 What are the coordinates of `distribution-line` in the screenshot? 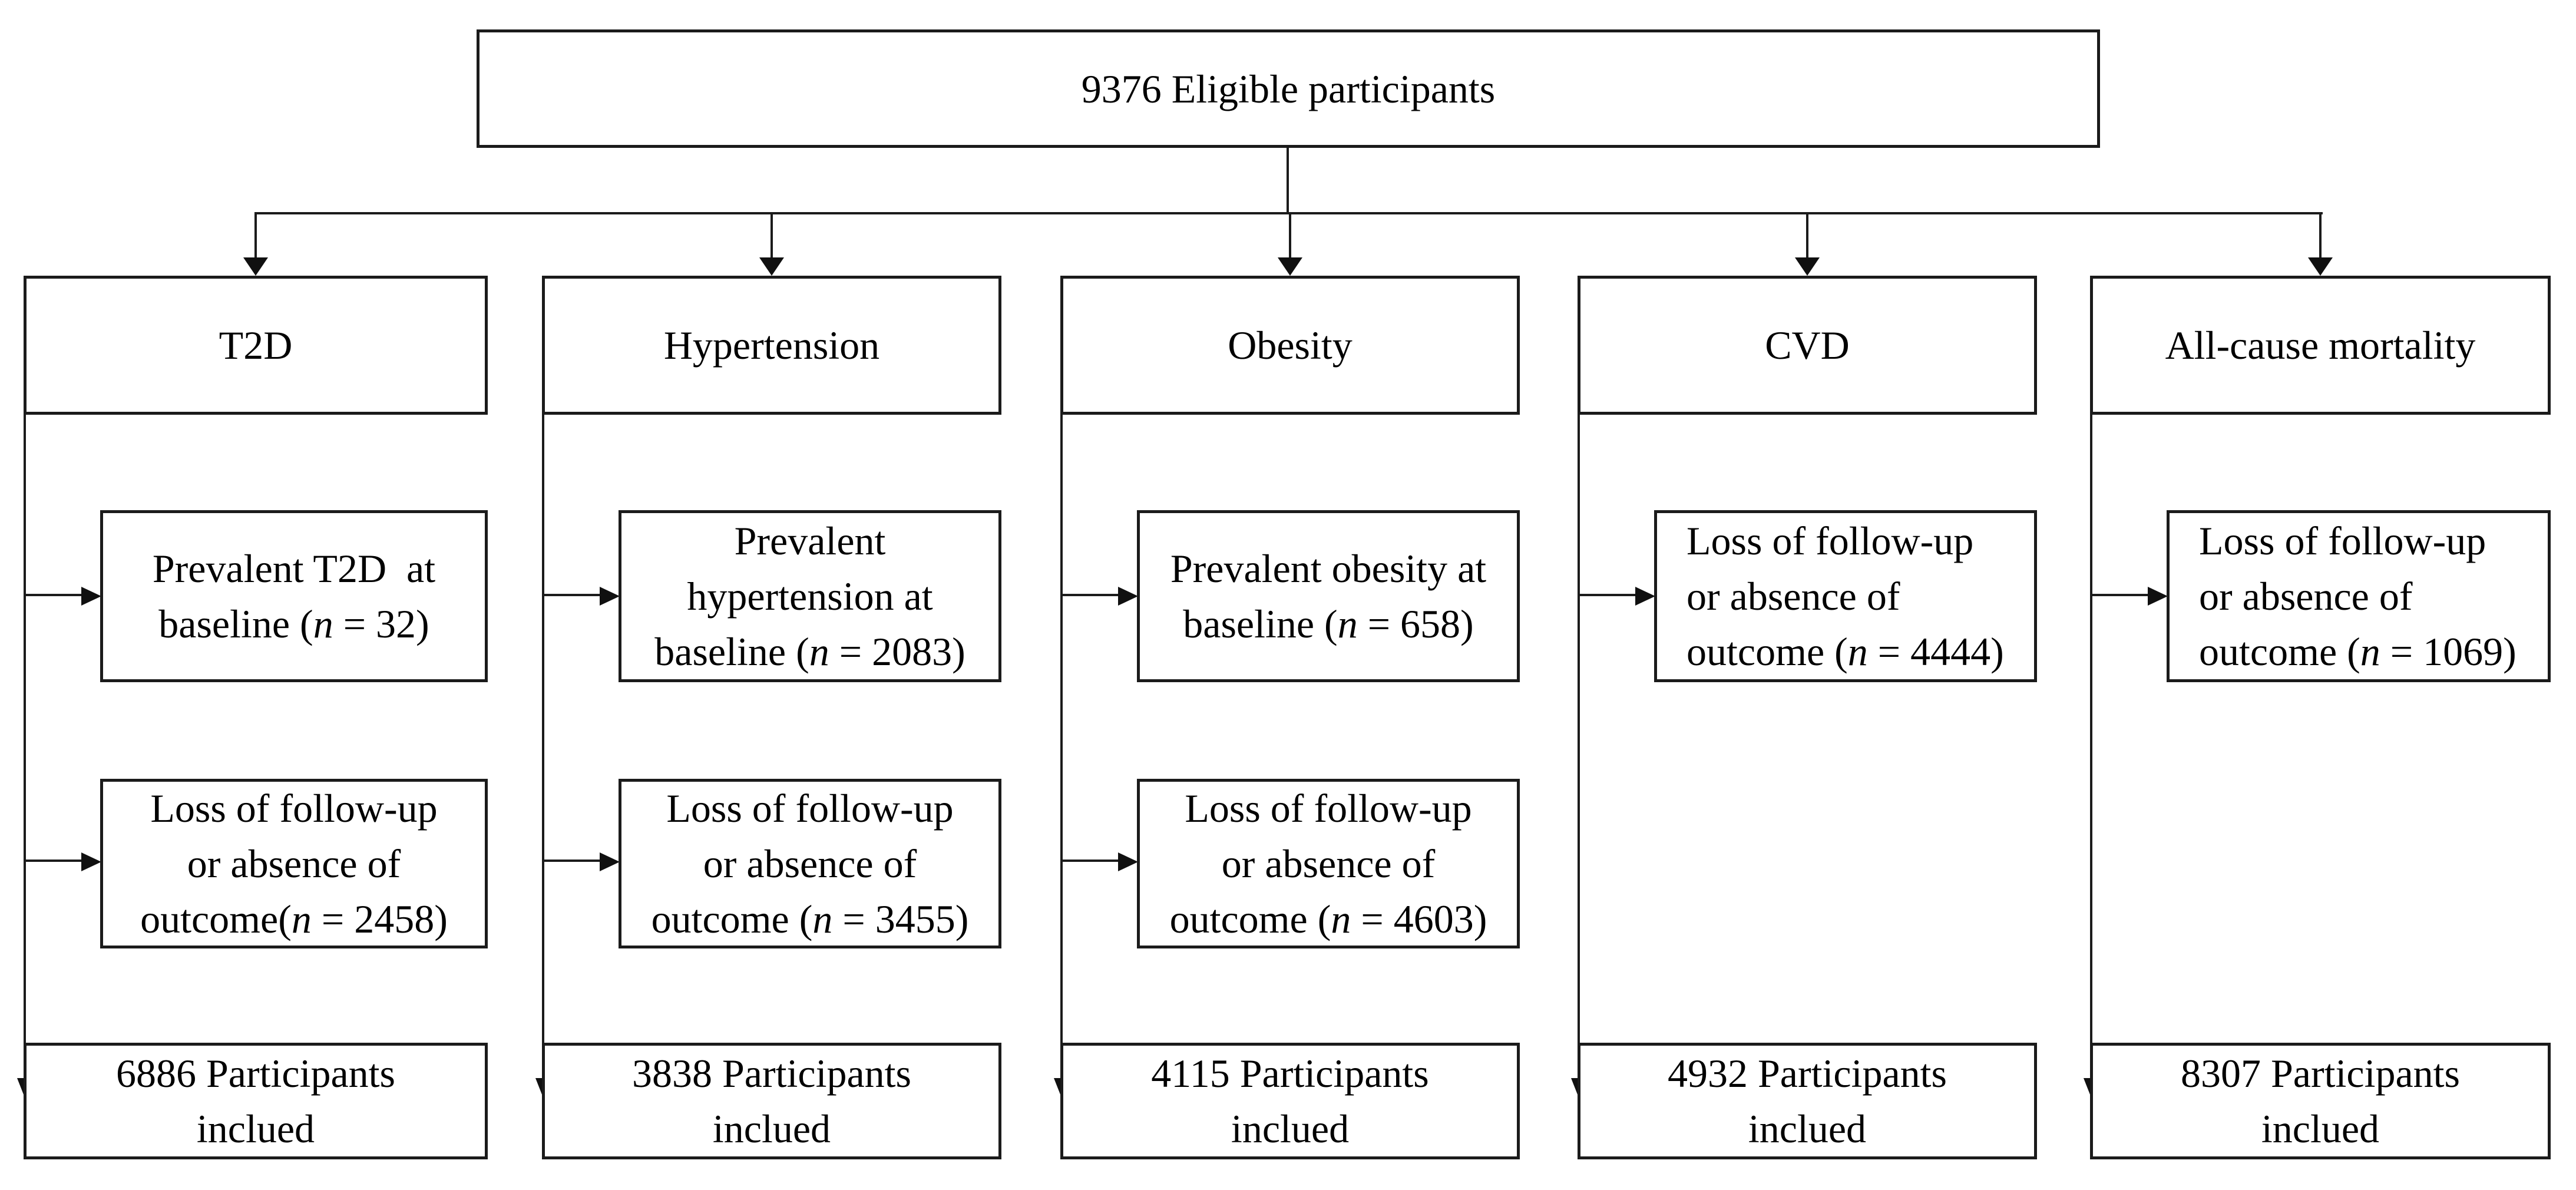 It's located at (1288, 213).